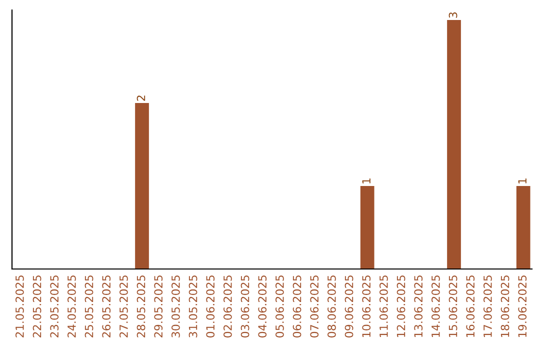  I want to click on x-tick-label: 06.06.2025, so click(297, 307).